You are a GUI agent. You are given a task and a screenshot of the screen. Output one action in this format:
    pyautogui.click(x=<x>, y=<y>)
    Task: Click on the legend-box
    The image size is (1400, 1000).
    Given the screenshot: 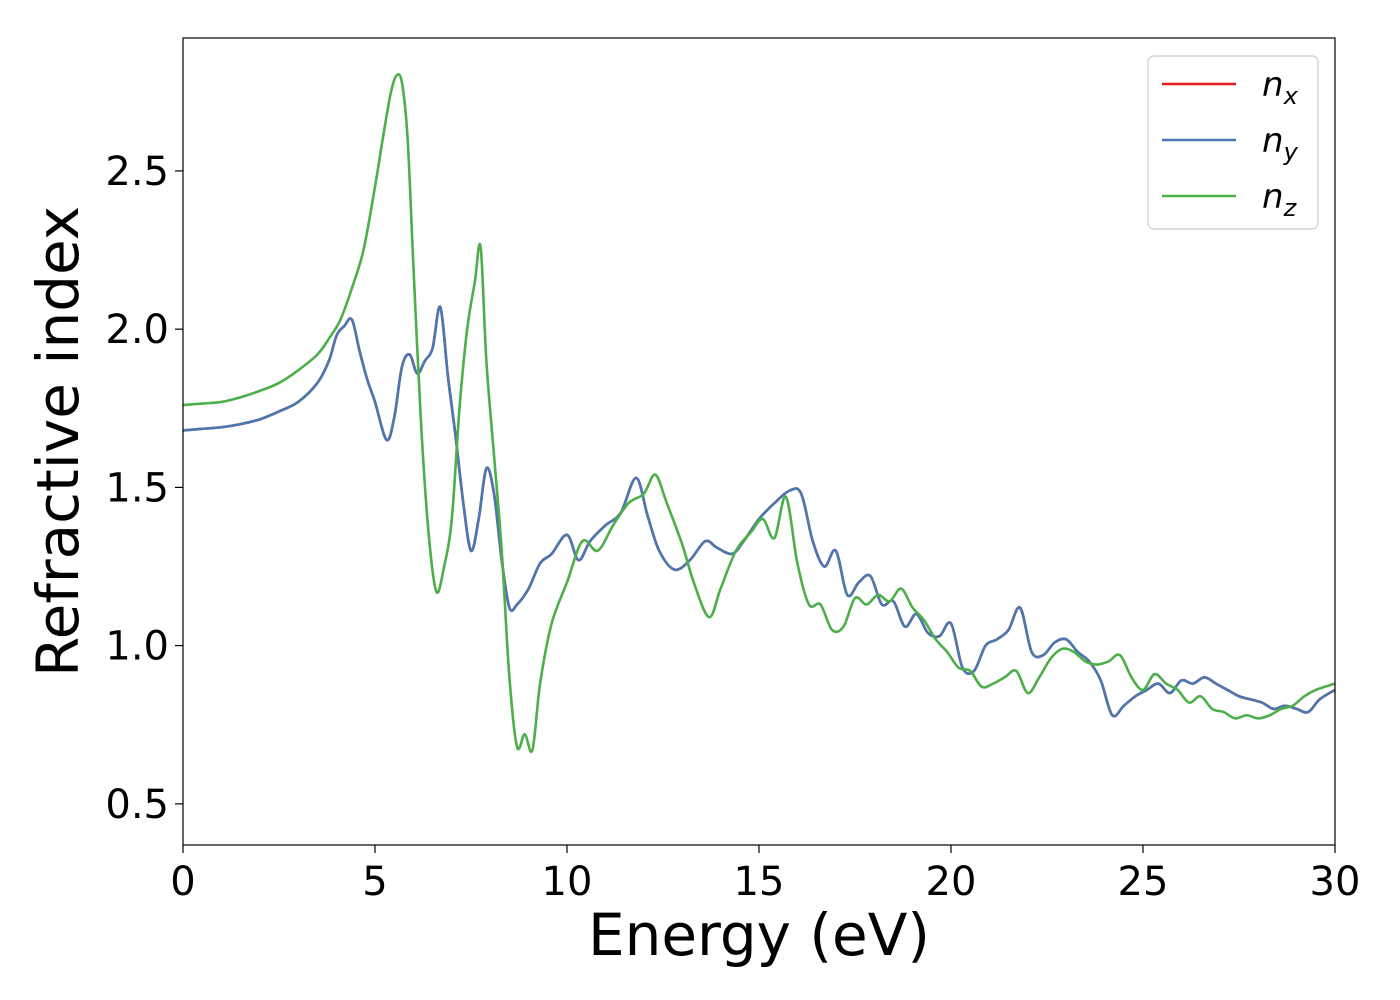 What is the action you would take?
    pyautogui.click(x=1233, y=142)
    